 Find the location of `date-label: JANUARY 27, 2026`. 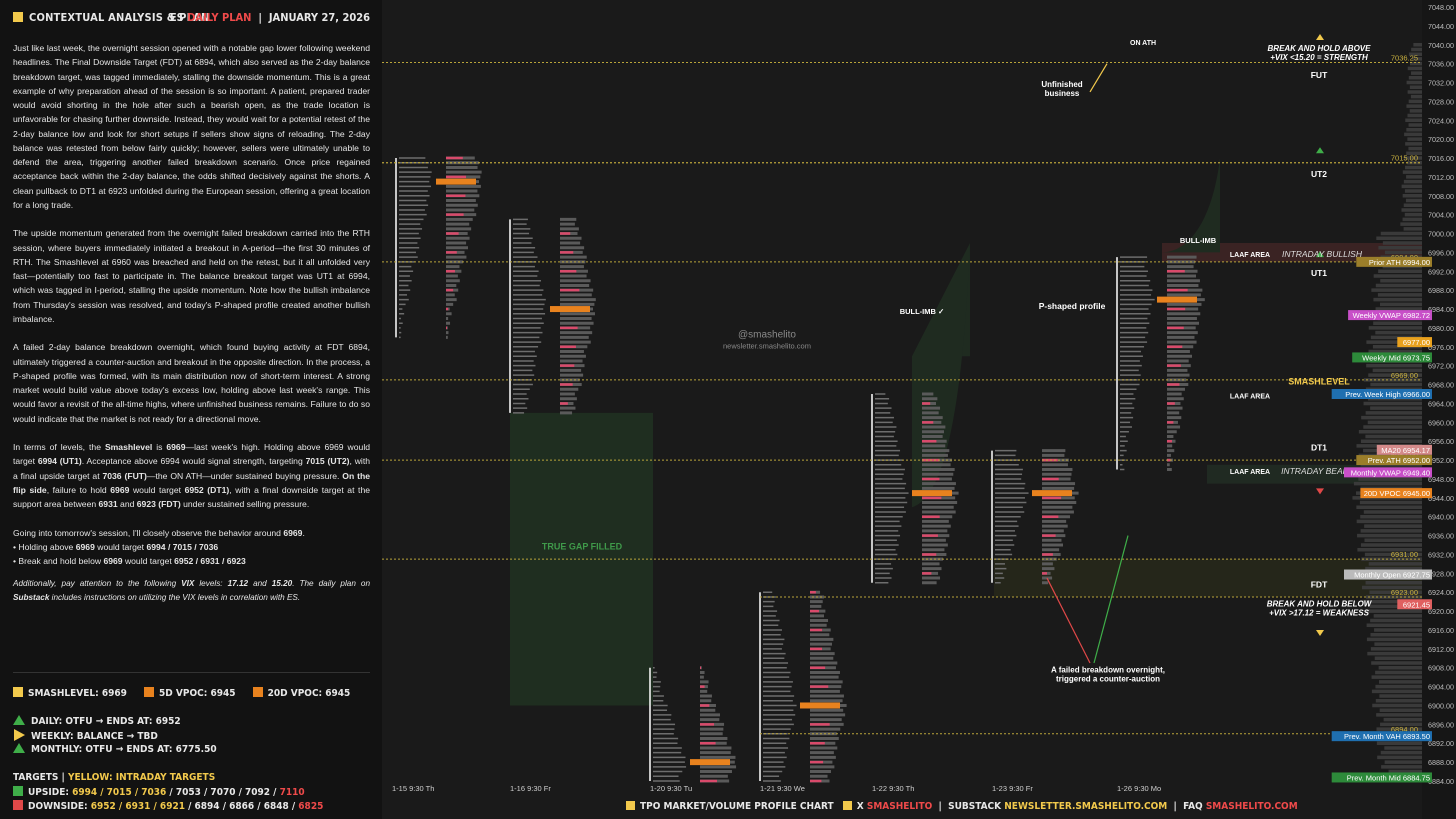

date-label: JANUARY 27, 2026 is located at coordinates (319, 17).